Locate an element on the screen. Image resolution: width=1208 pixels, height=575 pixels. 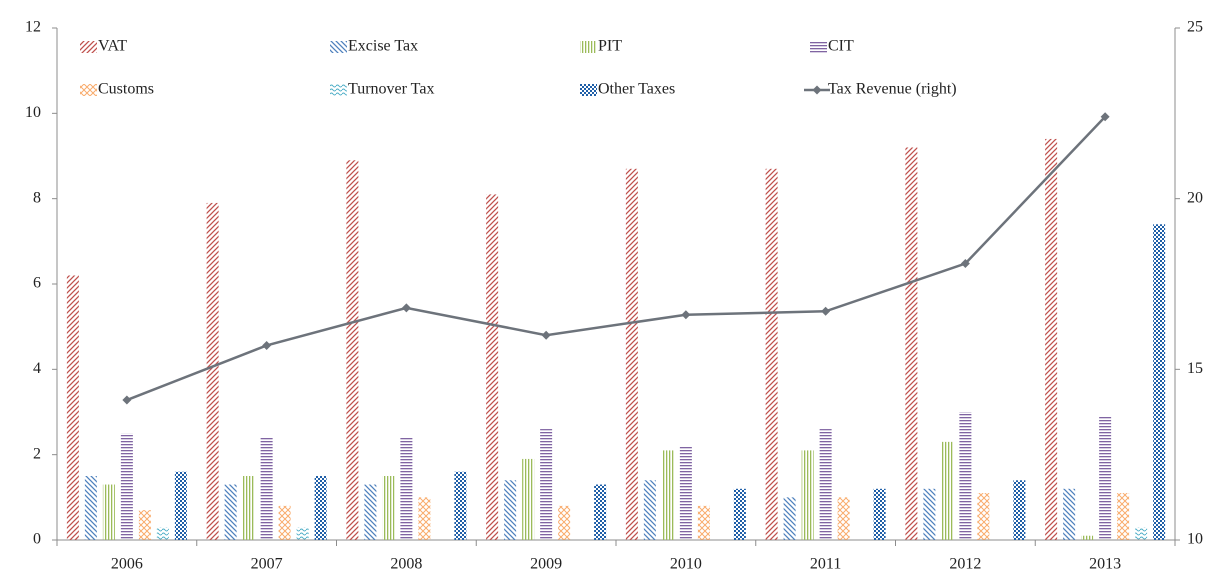
y2-tick-label: 15 is located at coordinates (1195, 368).